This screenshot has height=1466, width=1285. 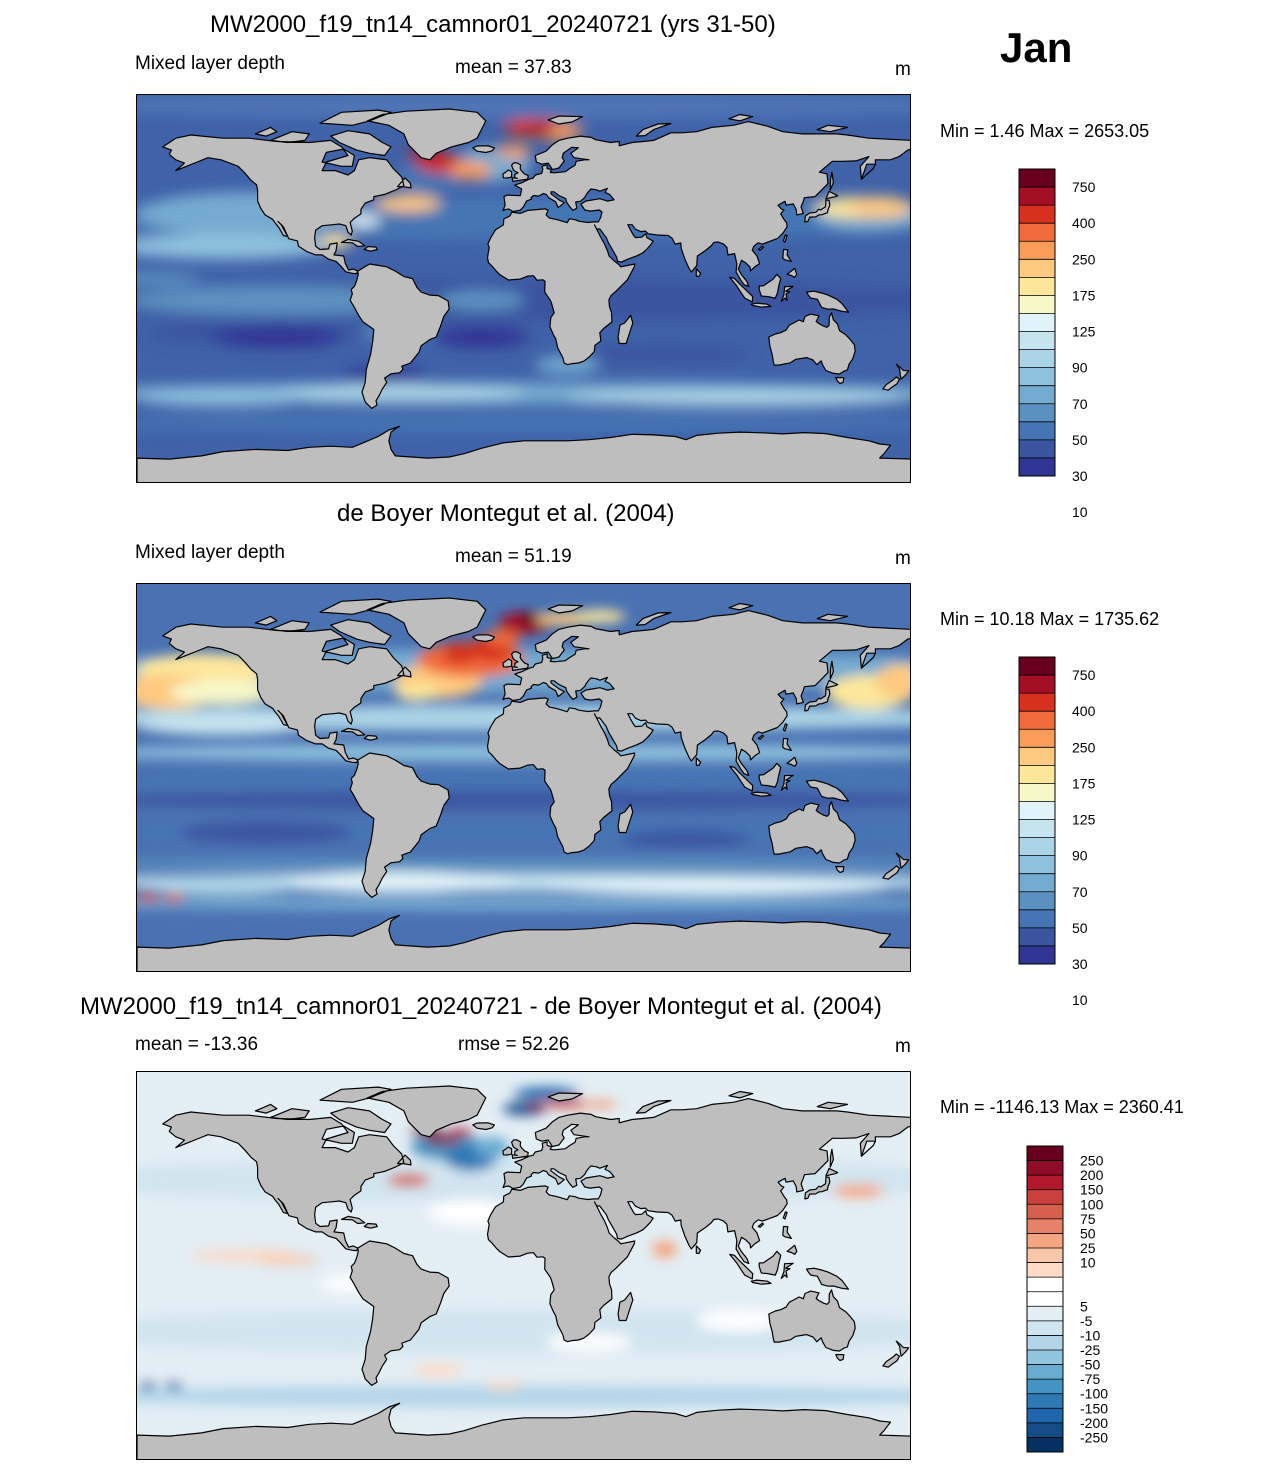 I want to click on panel-2-colorbar: 750 400 250 175 125 90 70 50 30 10, so click(x=1078, y=832).